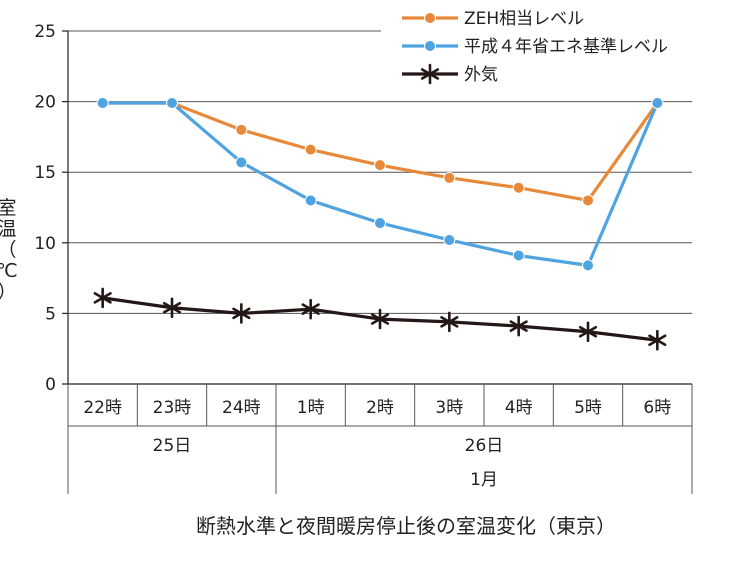 The height and width of the screenshot is (572, 744). What do you see at coordinates (45, 103) in the screenshot?
I see `y-tick-label: 20` at bounding box center [45, 103].